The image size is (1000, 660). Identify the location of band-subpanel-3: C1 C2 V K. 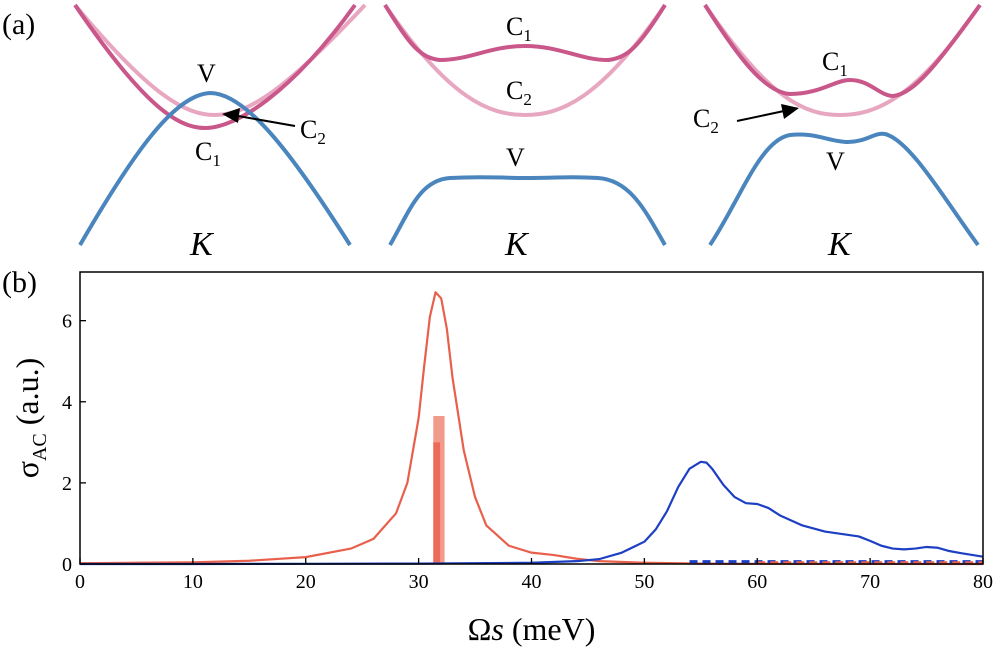
(837, 133).